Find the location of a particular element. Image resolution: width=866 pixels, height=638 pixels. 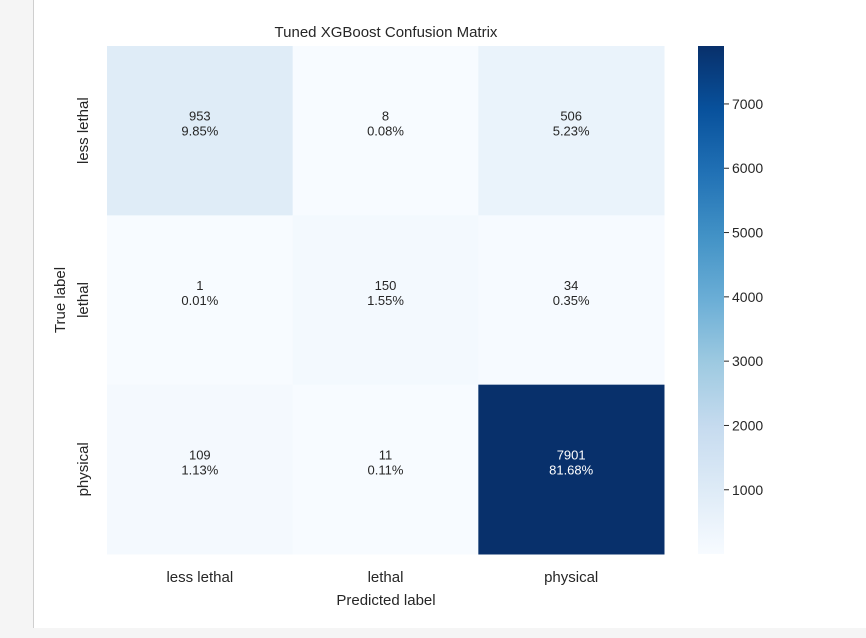

heatmap-cell-r1-c1 is located at coordinates (385, 300).